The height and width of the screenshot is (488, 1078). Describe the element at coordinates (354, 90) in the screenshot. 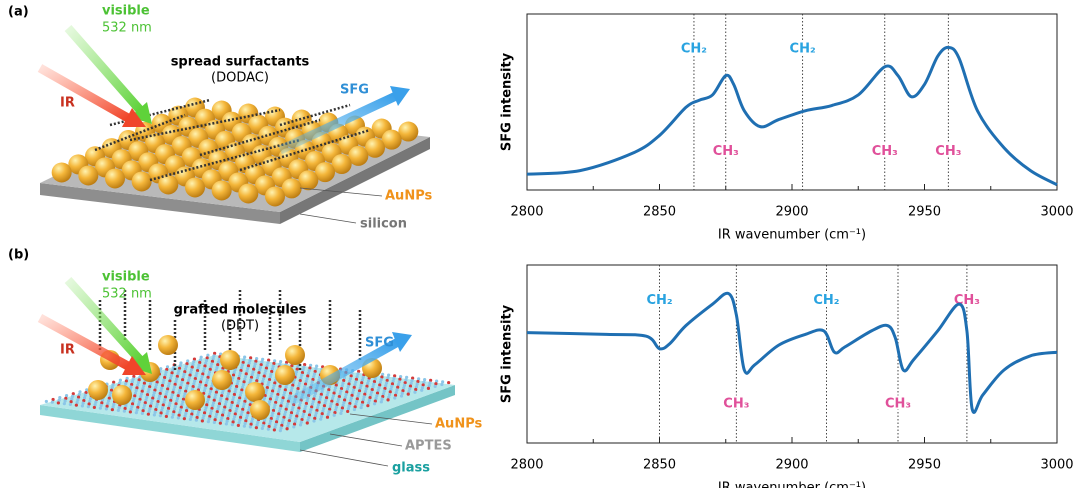

I see `sfg-label: SFG` at that location.